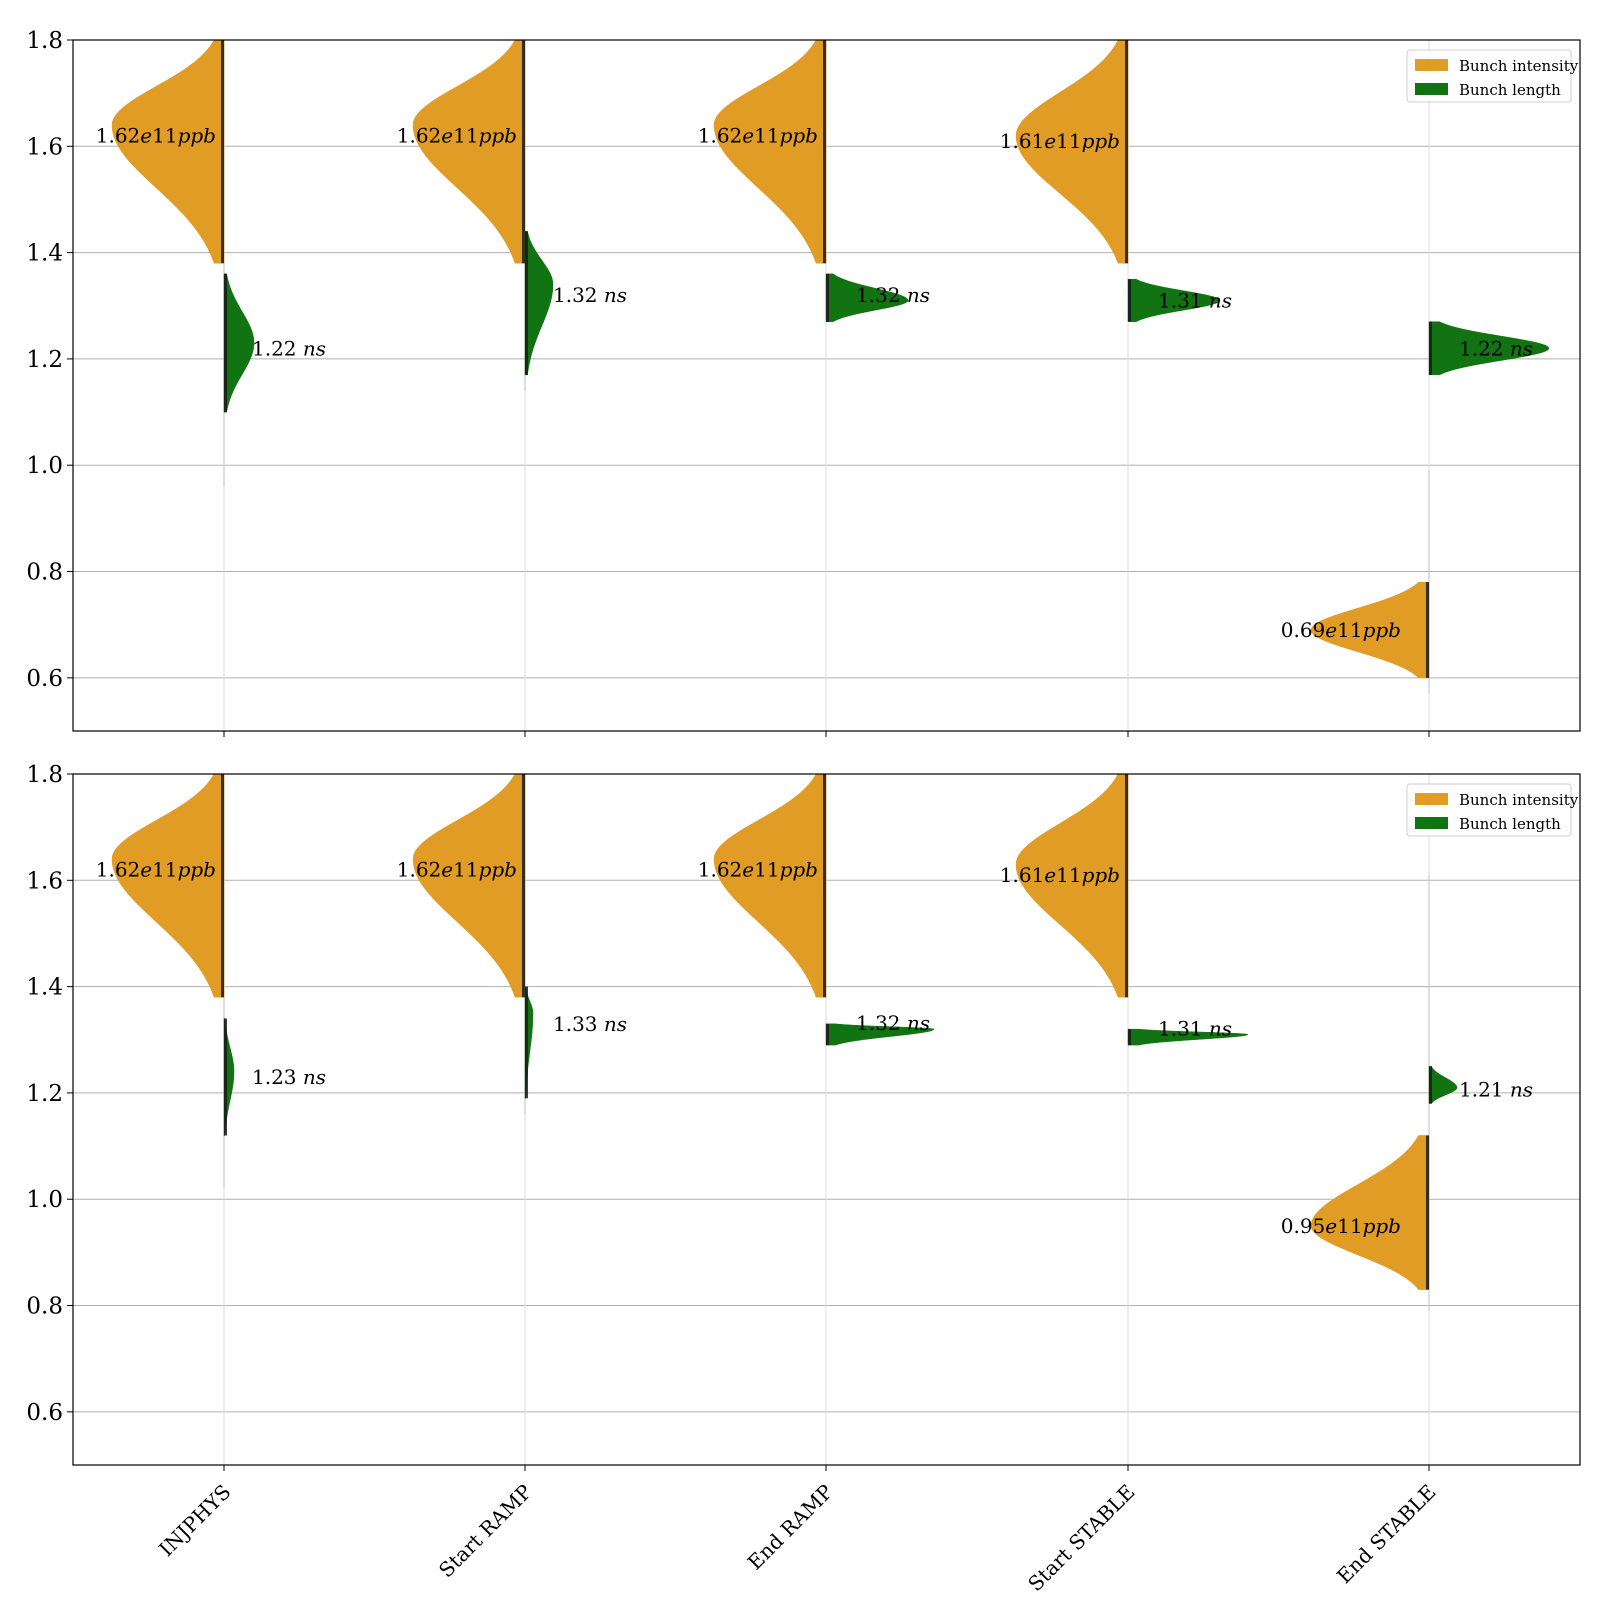 This screenshot has width=1600, height=1600. I want to click on x-category-label: Start RAMP, so click(485, 1531).